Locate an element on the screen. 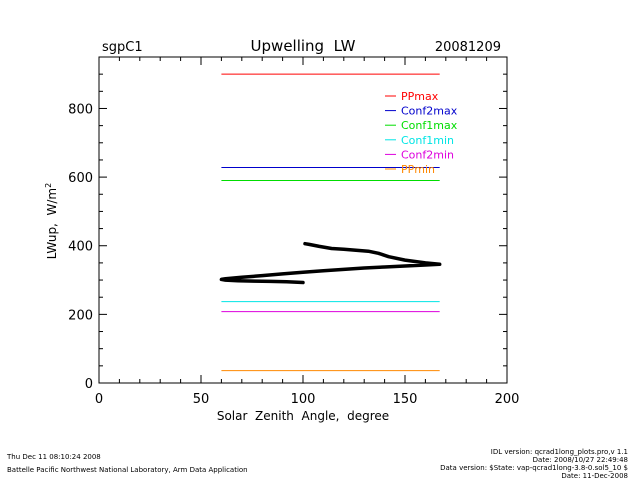 This screenshot has width=640, height=481. y-tick-label: 600 is located at coordinates (80, 178).